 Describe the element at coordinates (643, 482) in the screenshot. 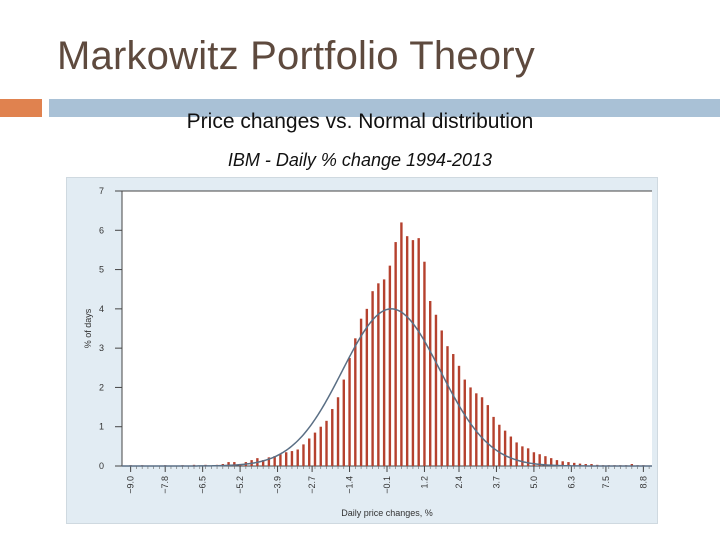

I see `x-tick-label: 8.8` at that location.